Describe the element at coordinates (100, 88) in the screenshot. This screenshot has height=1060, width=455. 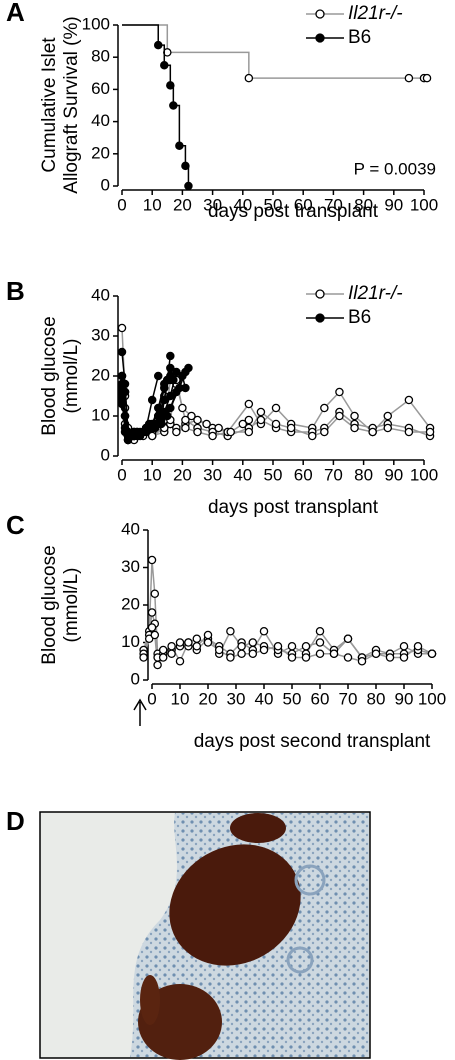
I see `y-tick-label: 60` at that location.